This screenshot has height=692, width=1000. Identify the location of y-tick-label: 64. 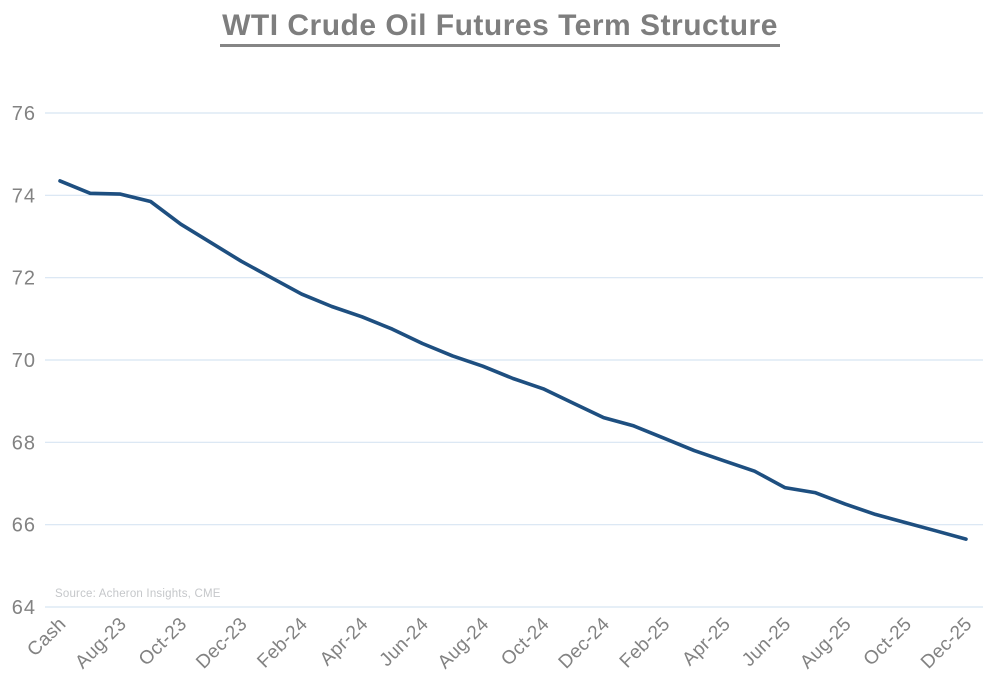
(24, 608).